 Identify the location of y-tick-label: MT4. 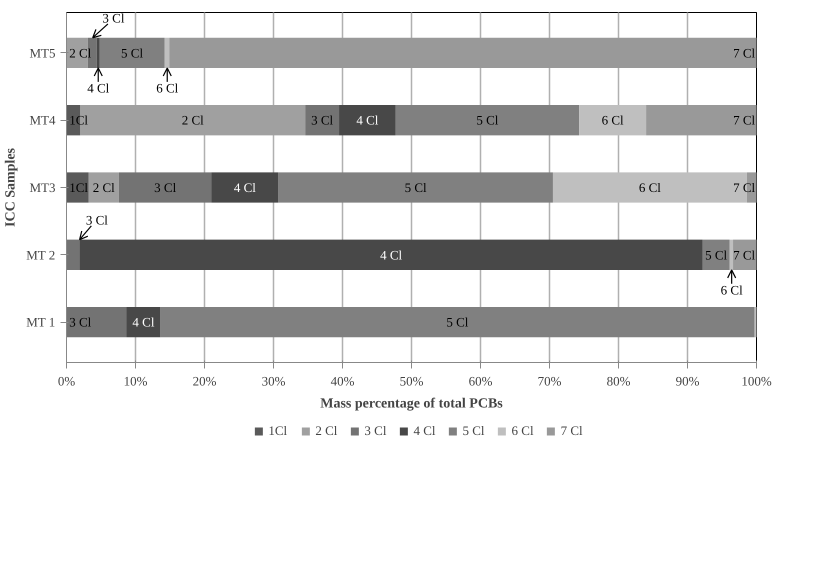
(43, 120).